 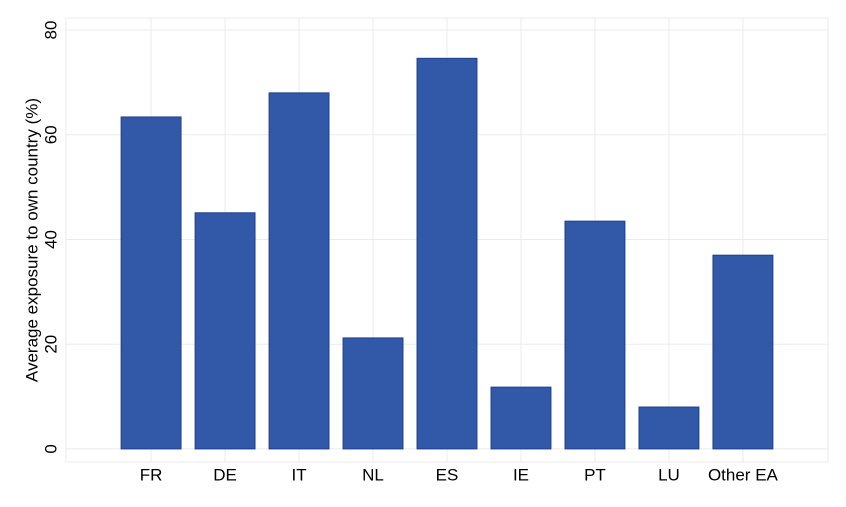 What do you see at coordinates (50, 239) in the screenshot?
I see `y-tick-label: 40` at bounding box center [50, 239].